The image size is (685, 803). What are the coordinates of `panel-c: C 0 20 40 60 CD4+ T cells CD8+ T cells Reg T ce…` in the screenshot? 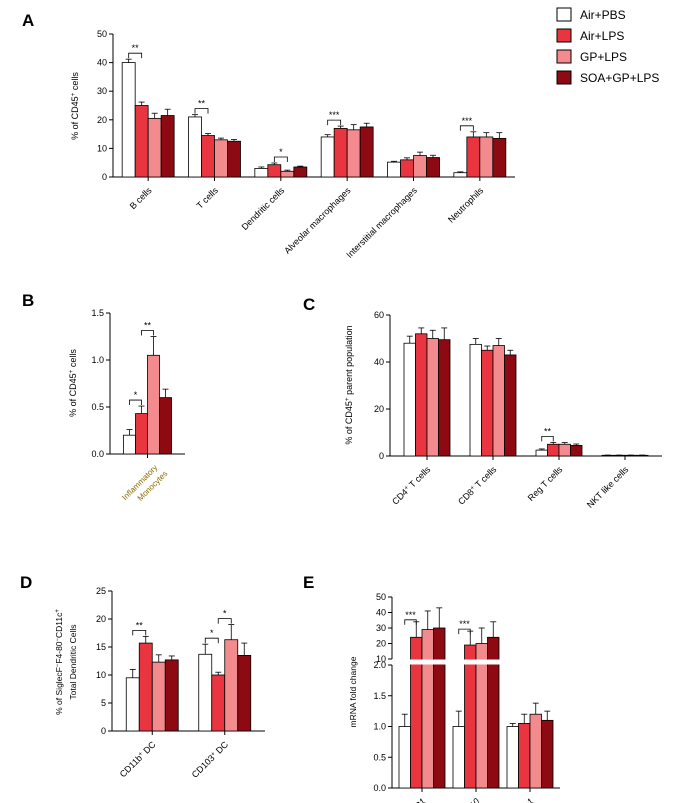 It's located at (482, 402).